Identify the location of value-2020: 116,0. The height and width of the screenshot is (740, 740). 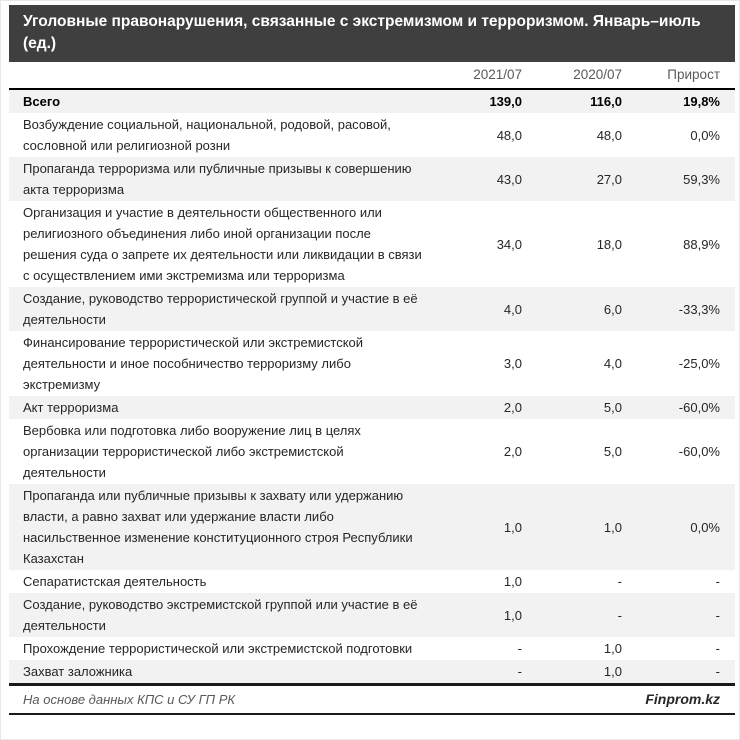
(606, 101).